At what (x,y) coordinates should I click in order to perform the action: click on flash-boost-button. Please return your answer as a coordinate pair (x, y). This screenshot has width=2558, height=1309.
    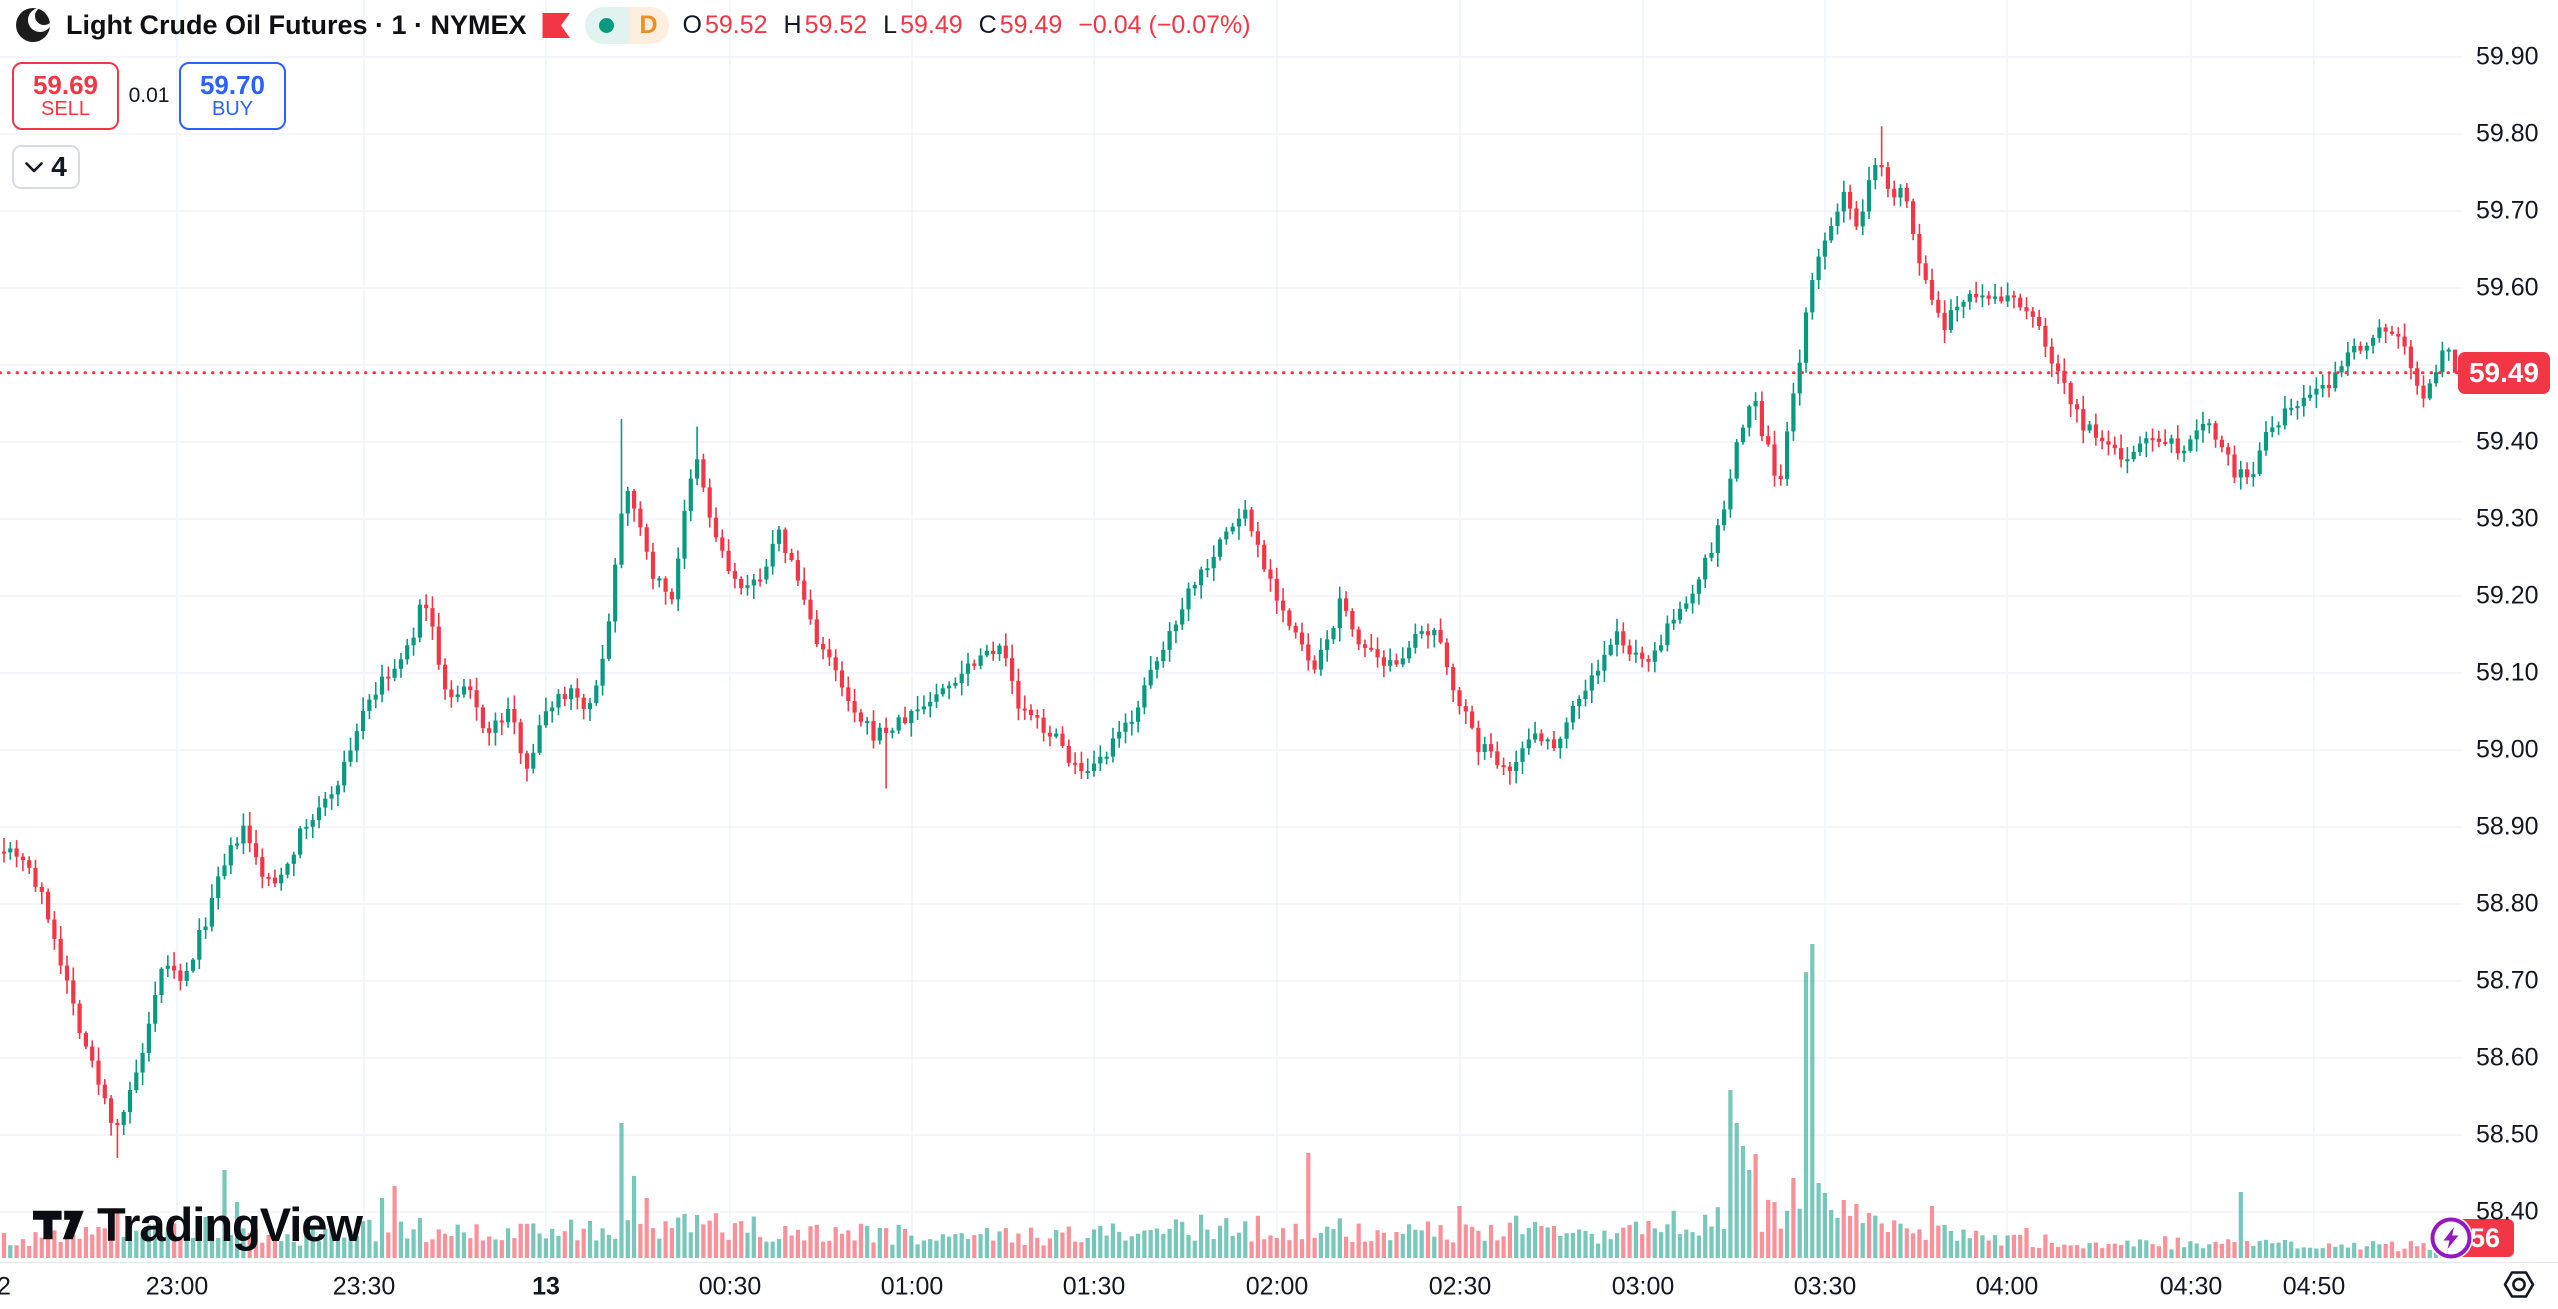
    Looking at the image, I should click on (2451, 1238).